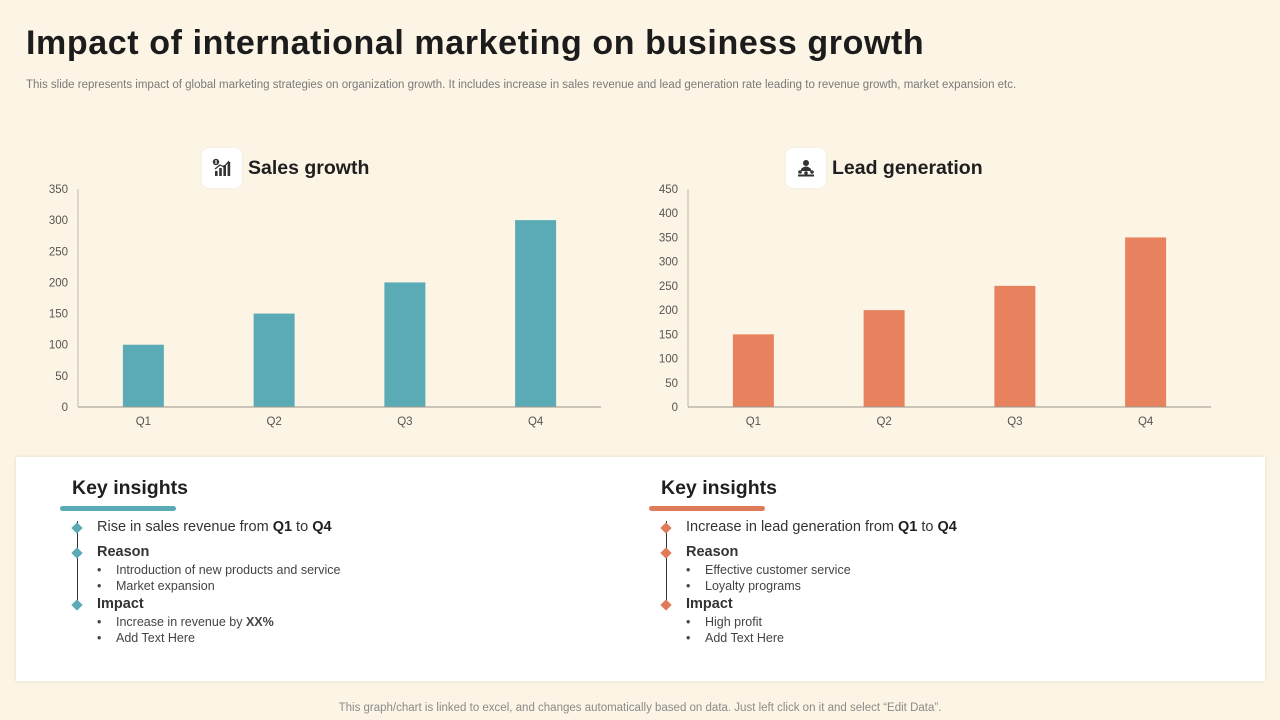 The image size is (1280, 720). I want to click on impact-item: • Increase in revenue by XX%, so click(185, 622).